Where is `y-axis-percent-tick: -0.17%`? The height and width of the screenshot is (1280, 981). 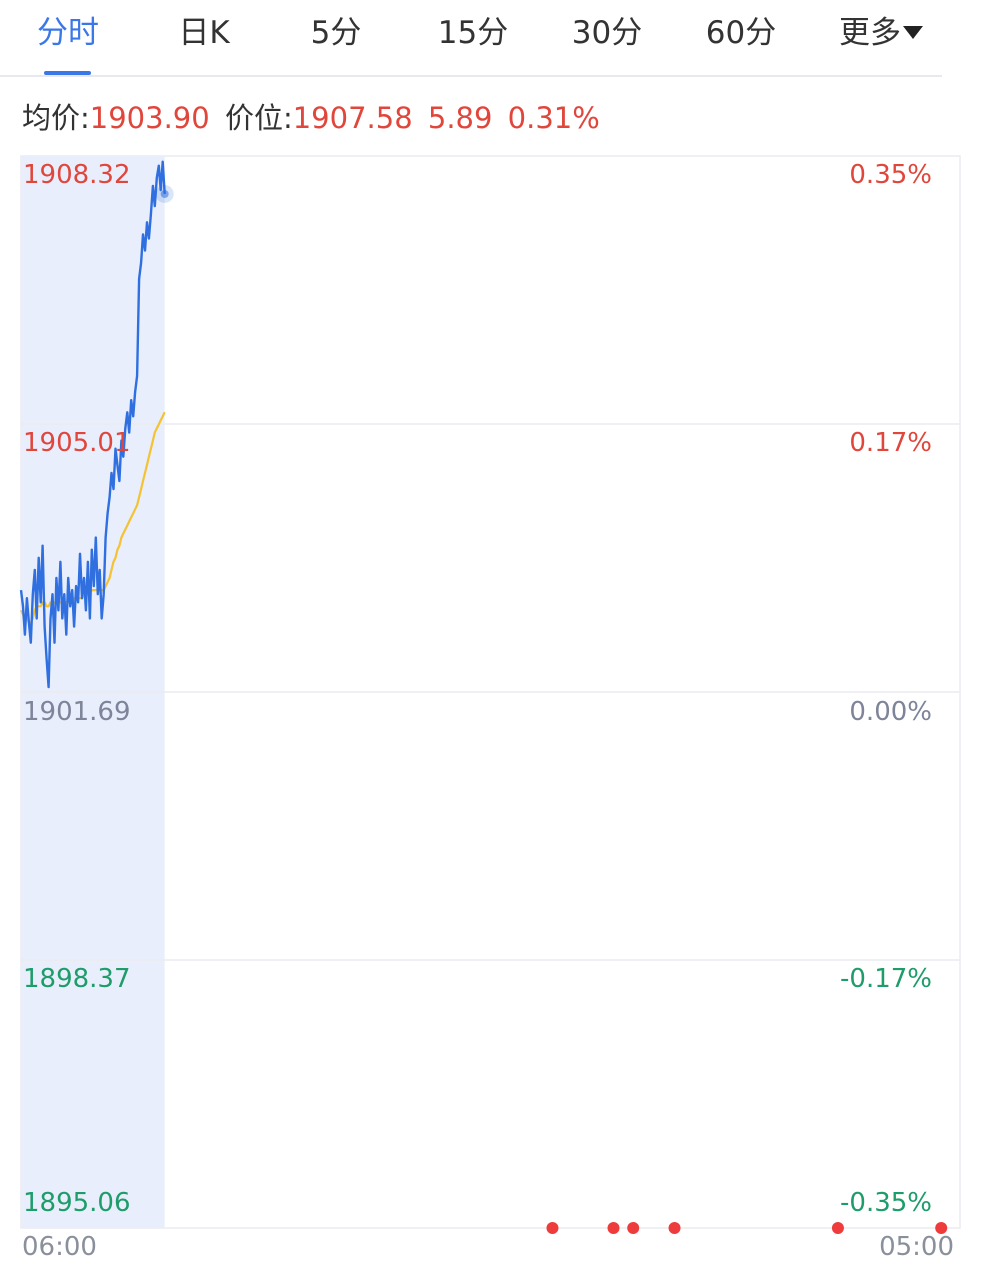
y-axis-percent-tick: -0.17% is located at coordinates (886, 979).